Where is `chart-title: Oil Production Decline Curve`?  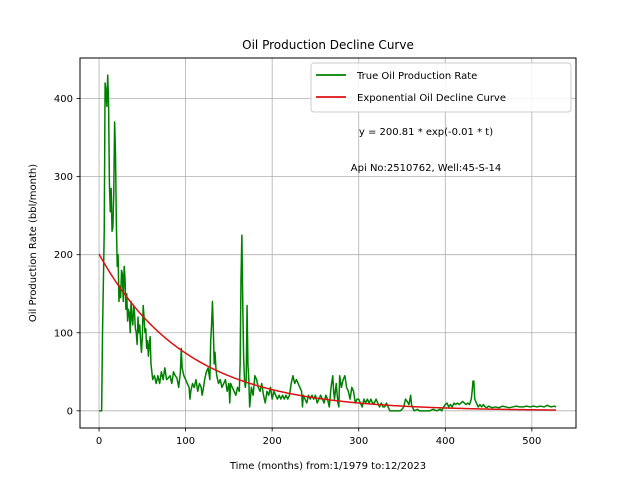 chart-title: Oil Production Decline Curve is located at coordinates (328, 45).